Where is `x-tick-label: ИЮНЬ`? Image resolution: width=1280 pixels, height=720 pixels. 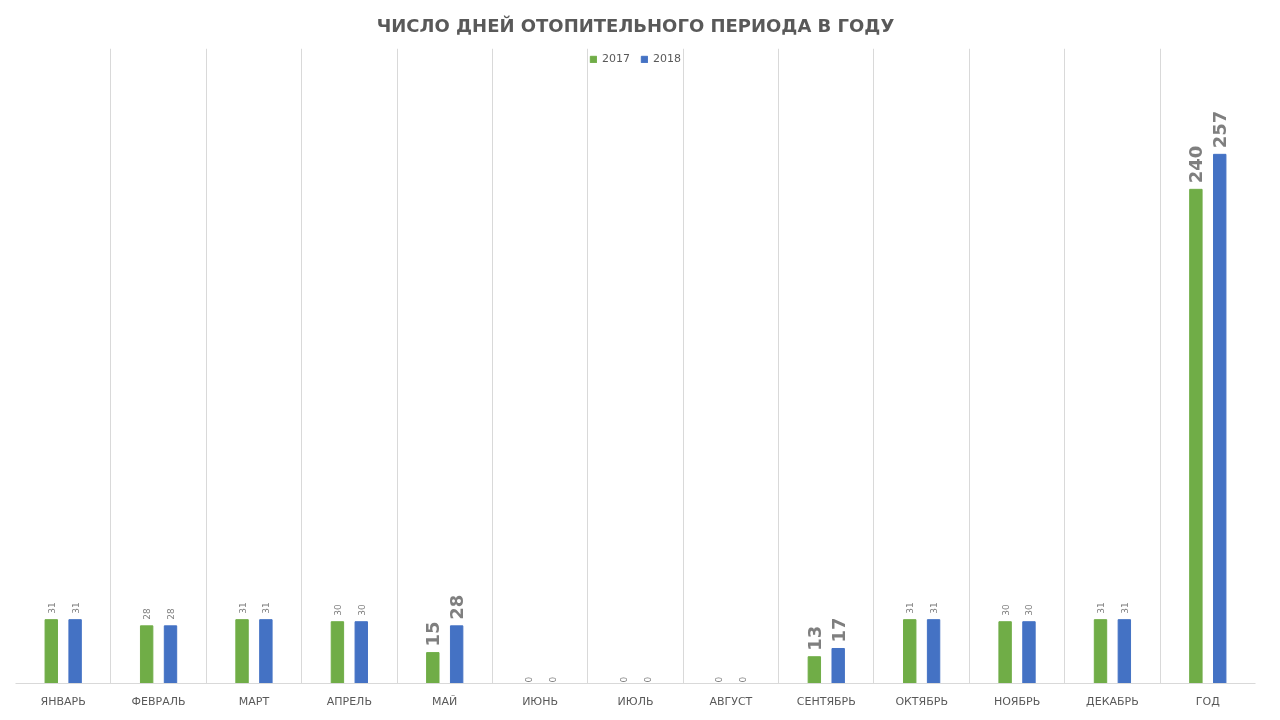 x-tick-label: ИЮНЬ is located at coordinates (540, 701).